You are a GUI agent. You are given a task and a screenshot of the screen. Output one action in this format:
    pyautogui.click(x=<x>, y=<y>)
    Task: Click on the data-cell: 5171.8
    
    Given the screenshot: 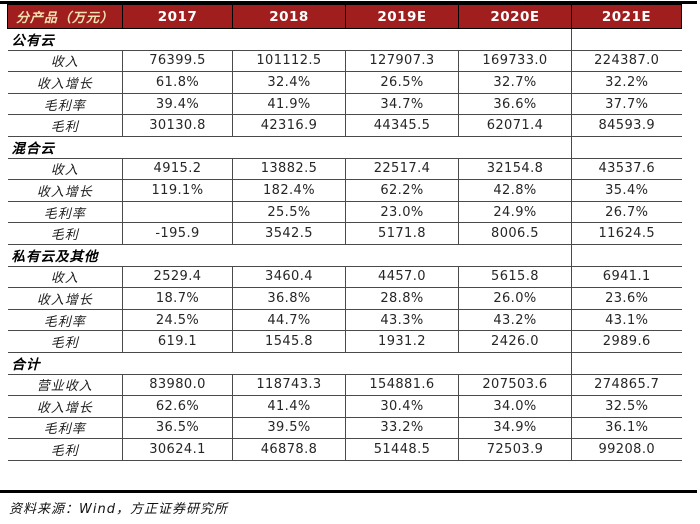 What is the action you would take?
    pyautogui.click(x=402, y=233)
    